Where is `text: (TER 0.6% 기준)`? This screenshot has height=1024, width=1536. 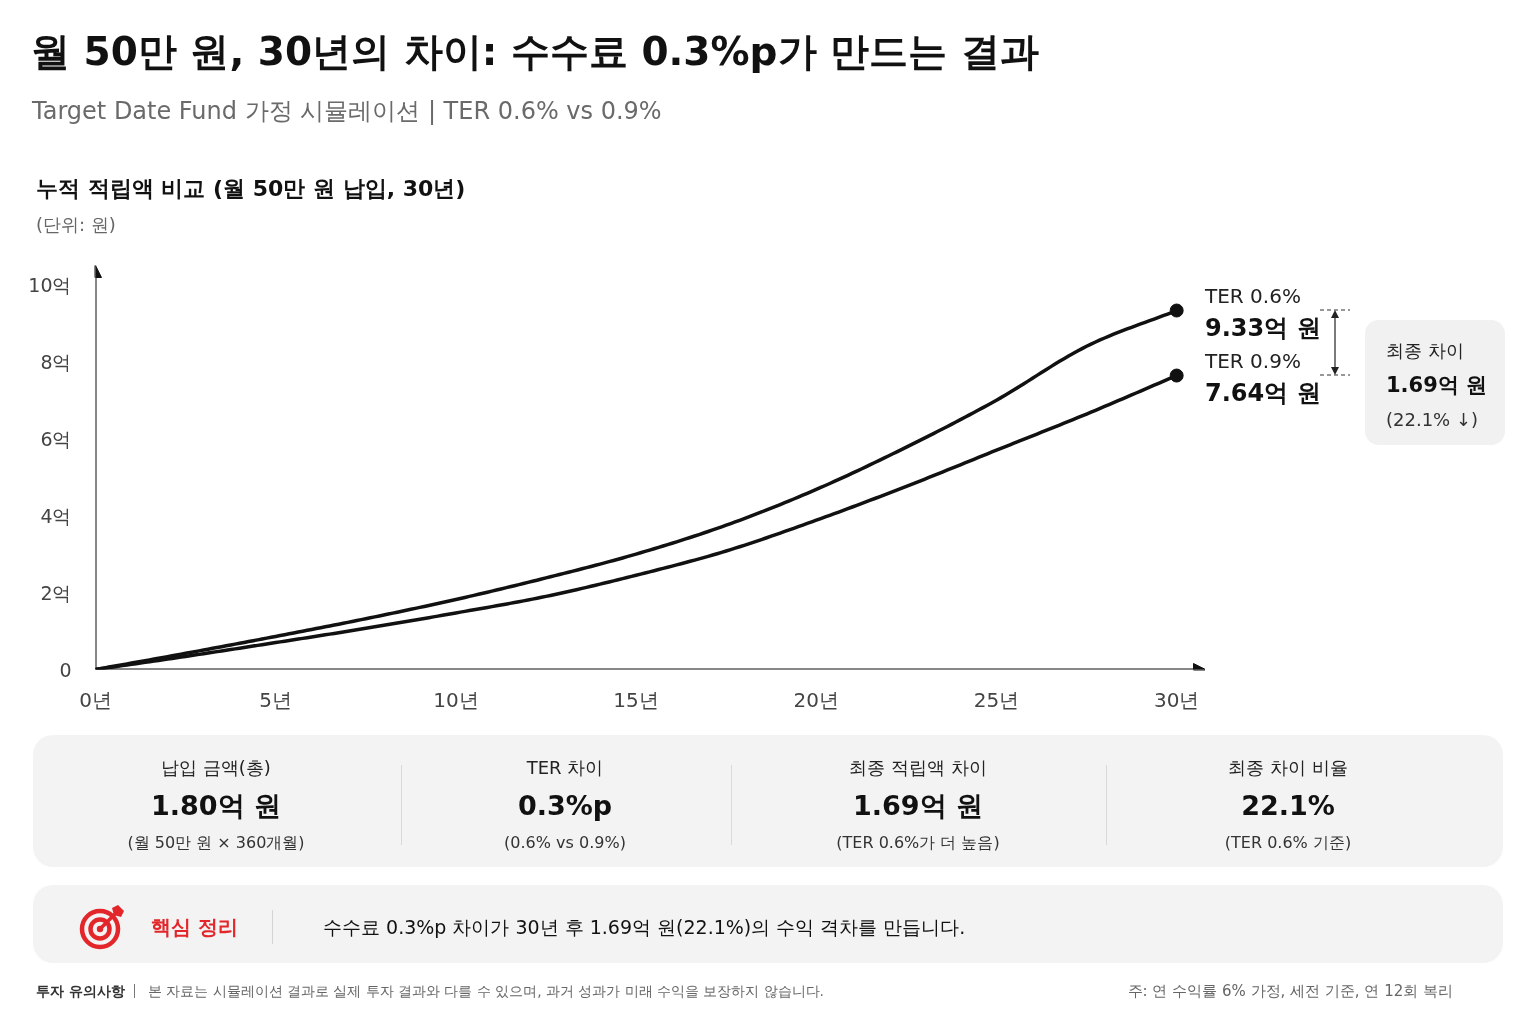 text: (TER 0.6% 기준) is located at coordinates (1288, 843).